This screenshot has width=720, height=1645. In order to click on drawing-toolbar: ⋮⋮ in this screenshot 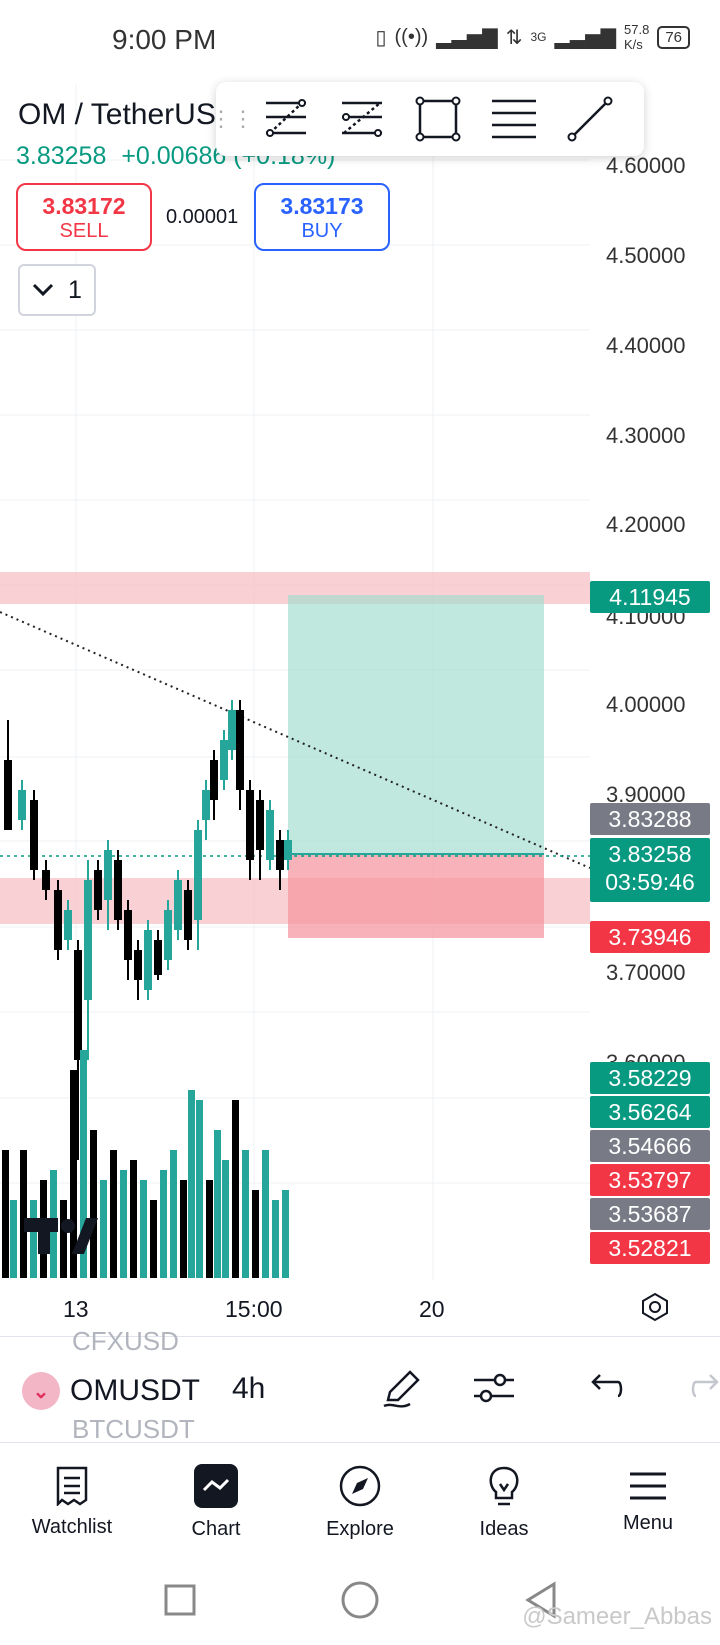, I will do `click(427, 119)`.